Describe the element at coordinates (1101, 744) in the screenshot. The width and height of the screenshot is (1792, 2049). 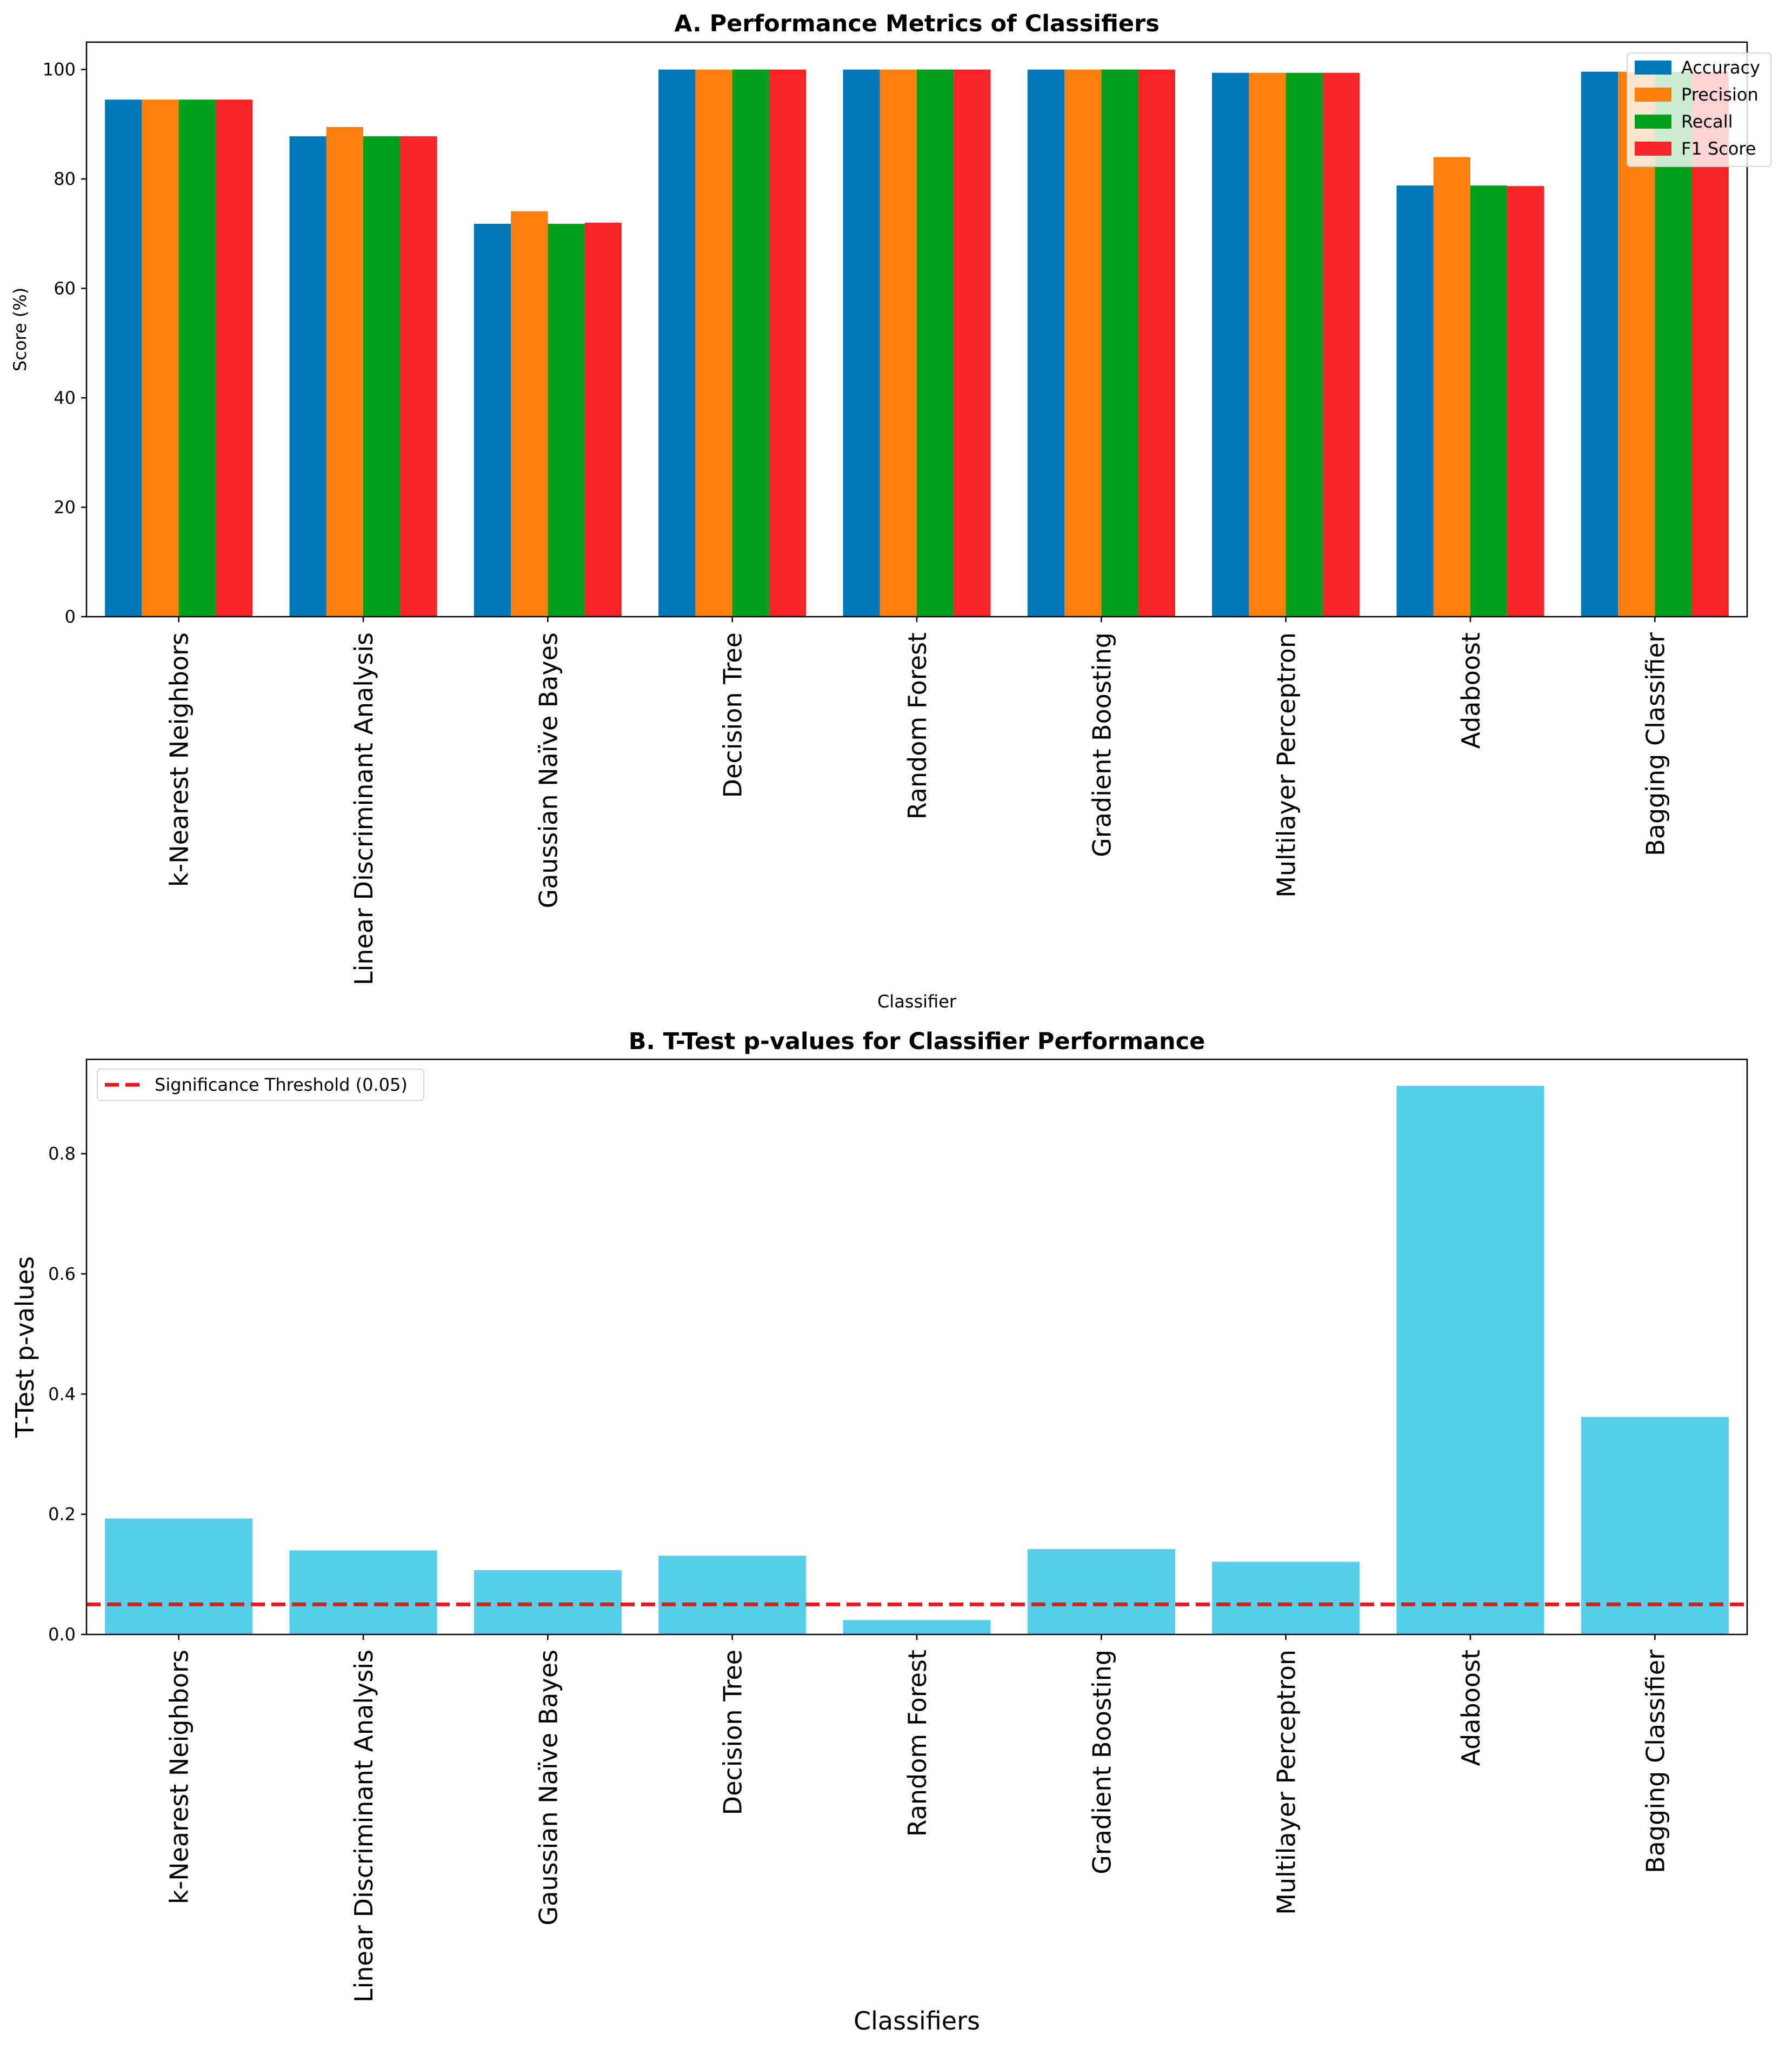
I see `a-xtick-label-gradient-boosting: Gradient Boosting` at that location.